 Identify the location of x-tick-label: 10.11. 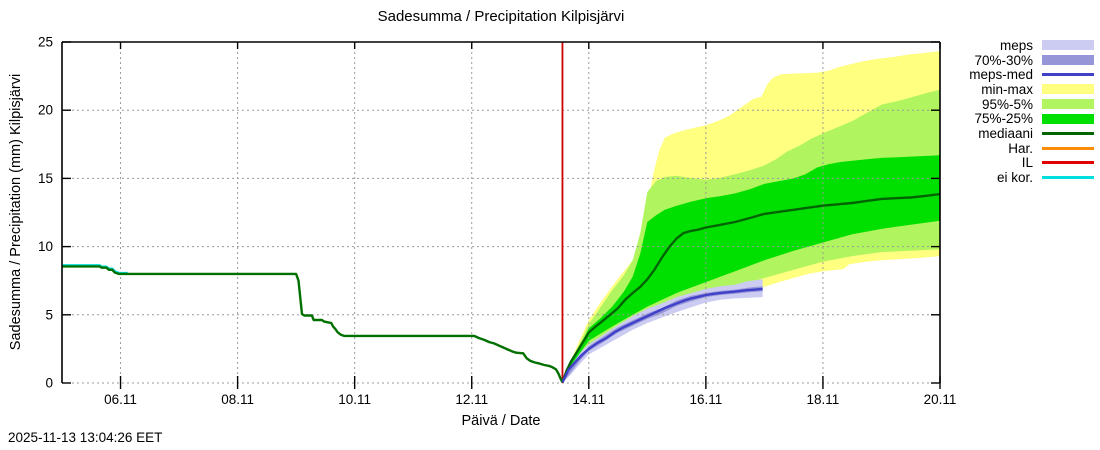
(354, 399).